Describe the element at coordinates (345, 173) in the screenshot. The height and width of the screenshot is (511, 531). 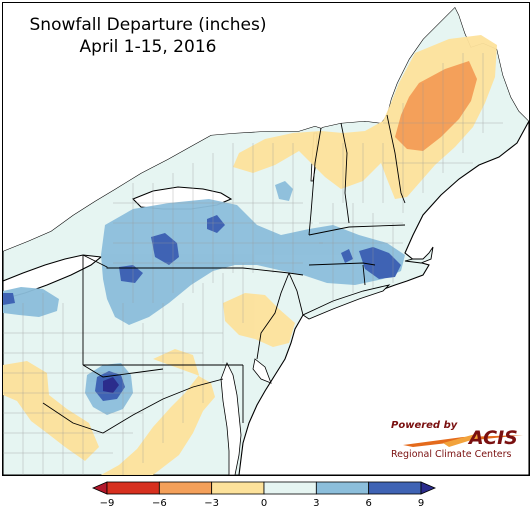
I see `vt-nh-border` at that location.